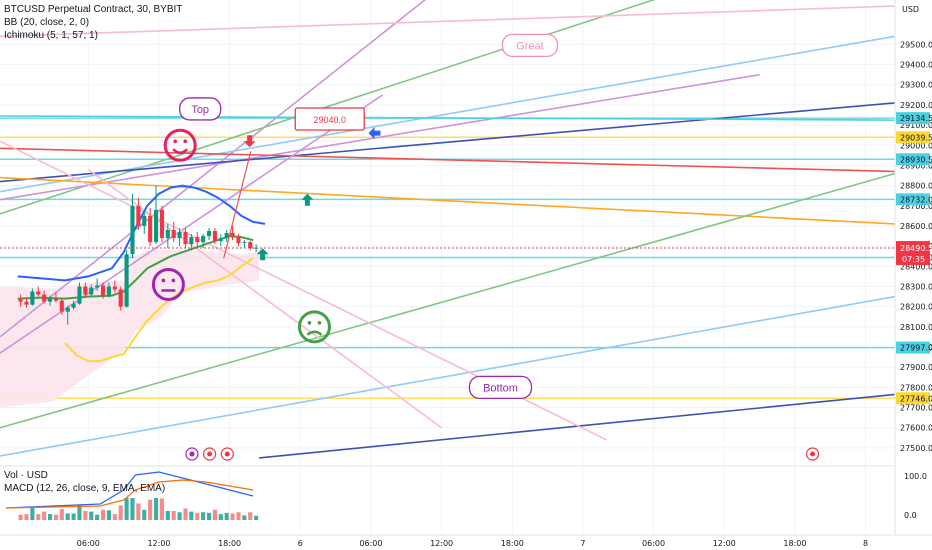 This screenshot has height=550, width=932. What do you see at coordinates (200, 110) in the screenshot?
I see `annotation-label: Top` at bounding box center [200, 110].